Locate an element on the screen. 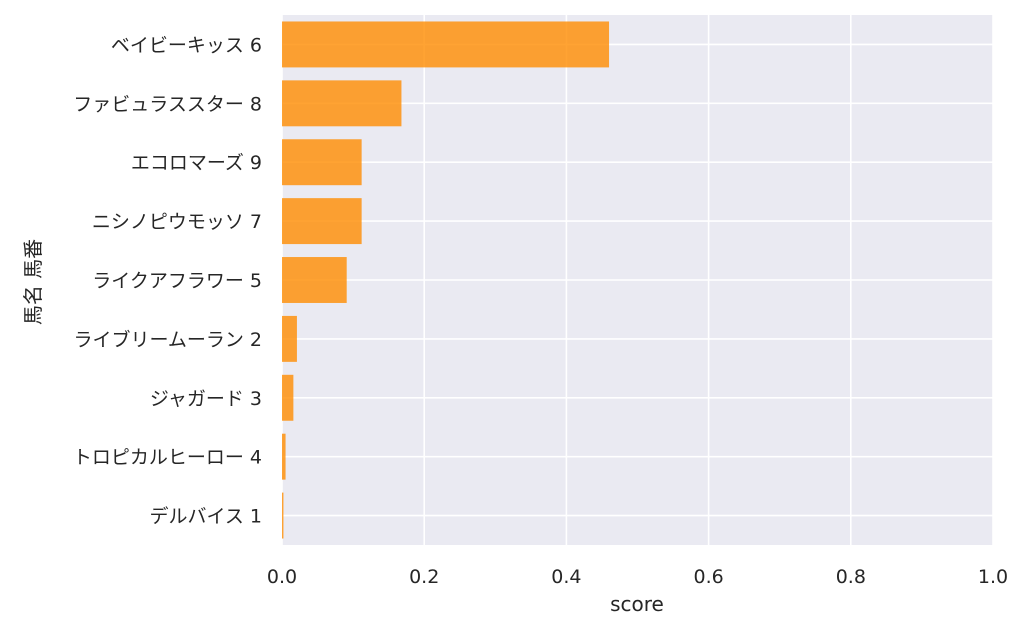 This screenshot has width=1024, height=629. y-tick-label: トロピカルヒーロー 4 is located at coordinates (167, 458).